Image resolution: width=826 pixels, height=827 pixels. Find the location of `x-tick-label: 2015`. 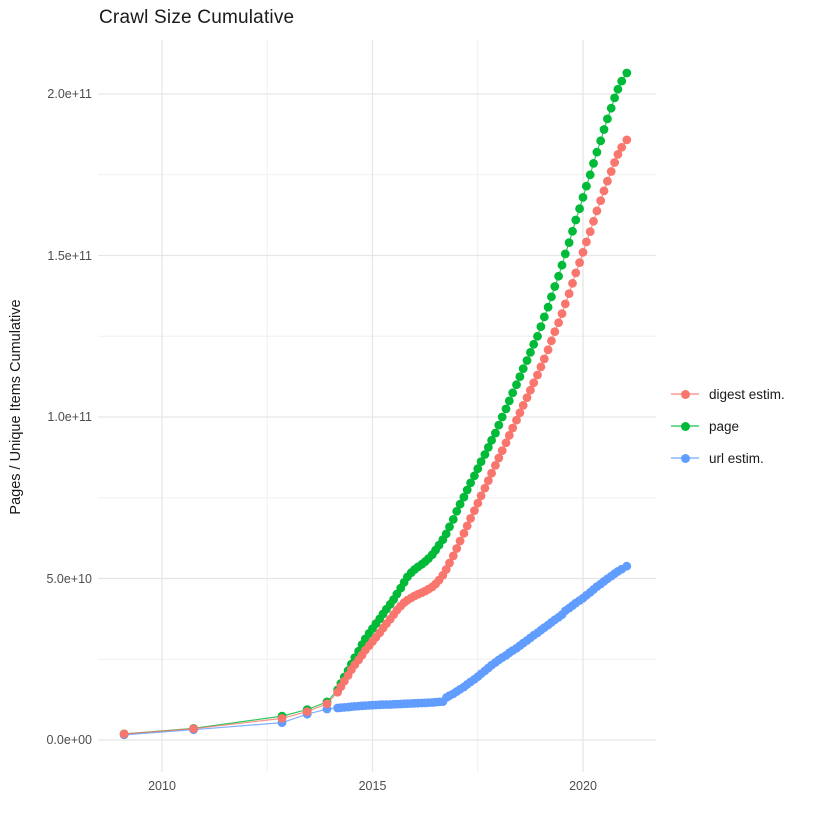

x-tick-label: 2015 is located at coordinates (372, 786).